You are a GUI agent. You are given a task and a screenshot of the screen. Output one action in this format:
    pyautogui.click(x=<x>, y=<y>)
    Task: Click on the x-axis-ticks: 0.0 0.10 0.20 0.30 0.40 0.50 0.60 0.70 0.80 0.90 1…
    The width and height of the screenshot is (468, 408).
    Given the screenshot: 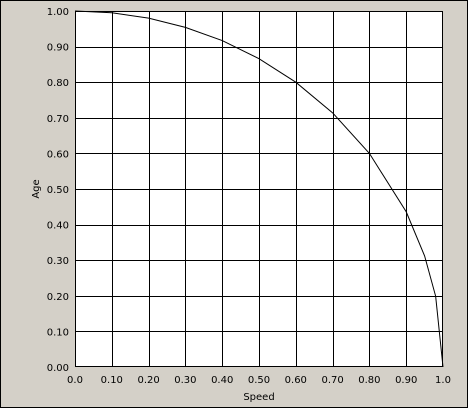 What is the action you would take?
    pyautogui.click(x=259, y=380)
    